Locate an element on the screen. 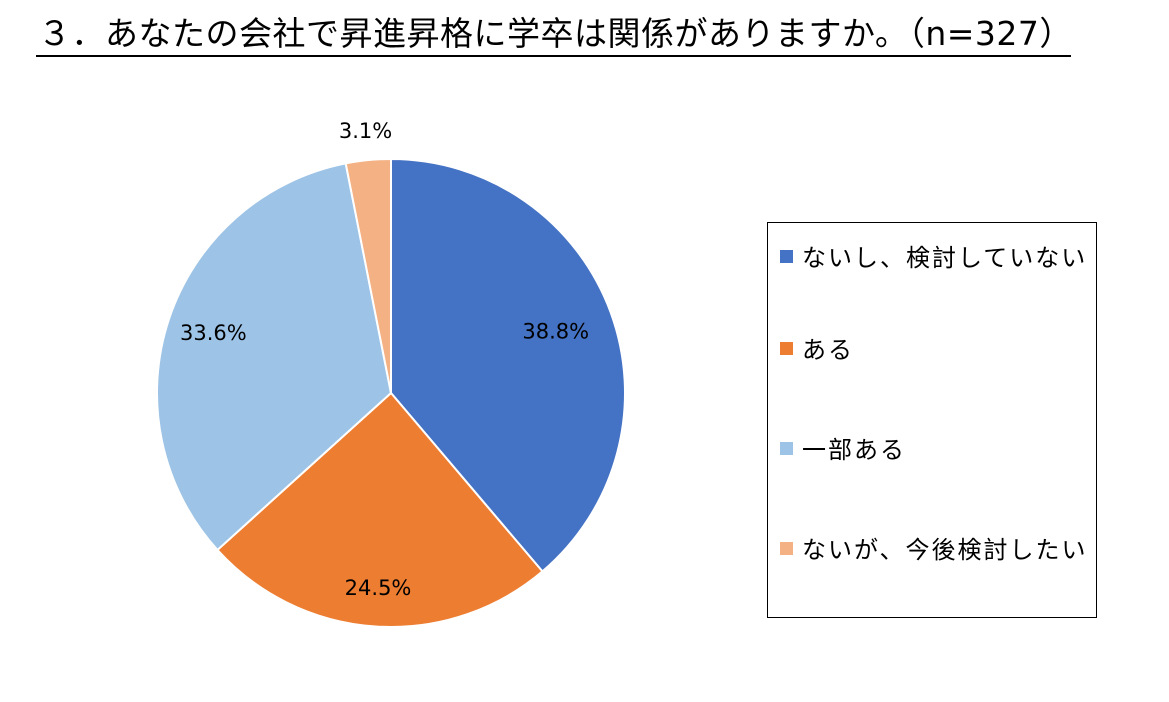 Image resolution: width=1169 pixels, height=702 pixels. data-label: 3.1% is located at coordinates (365, 131).